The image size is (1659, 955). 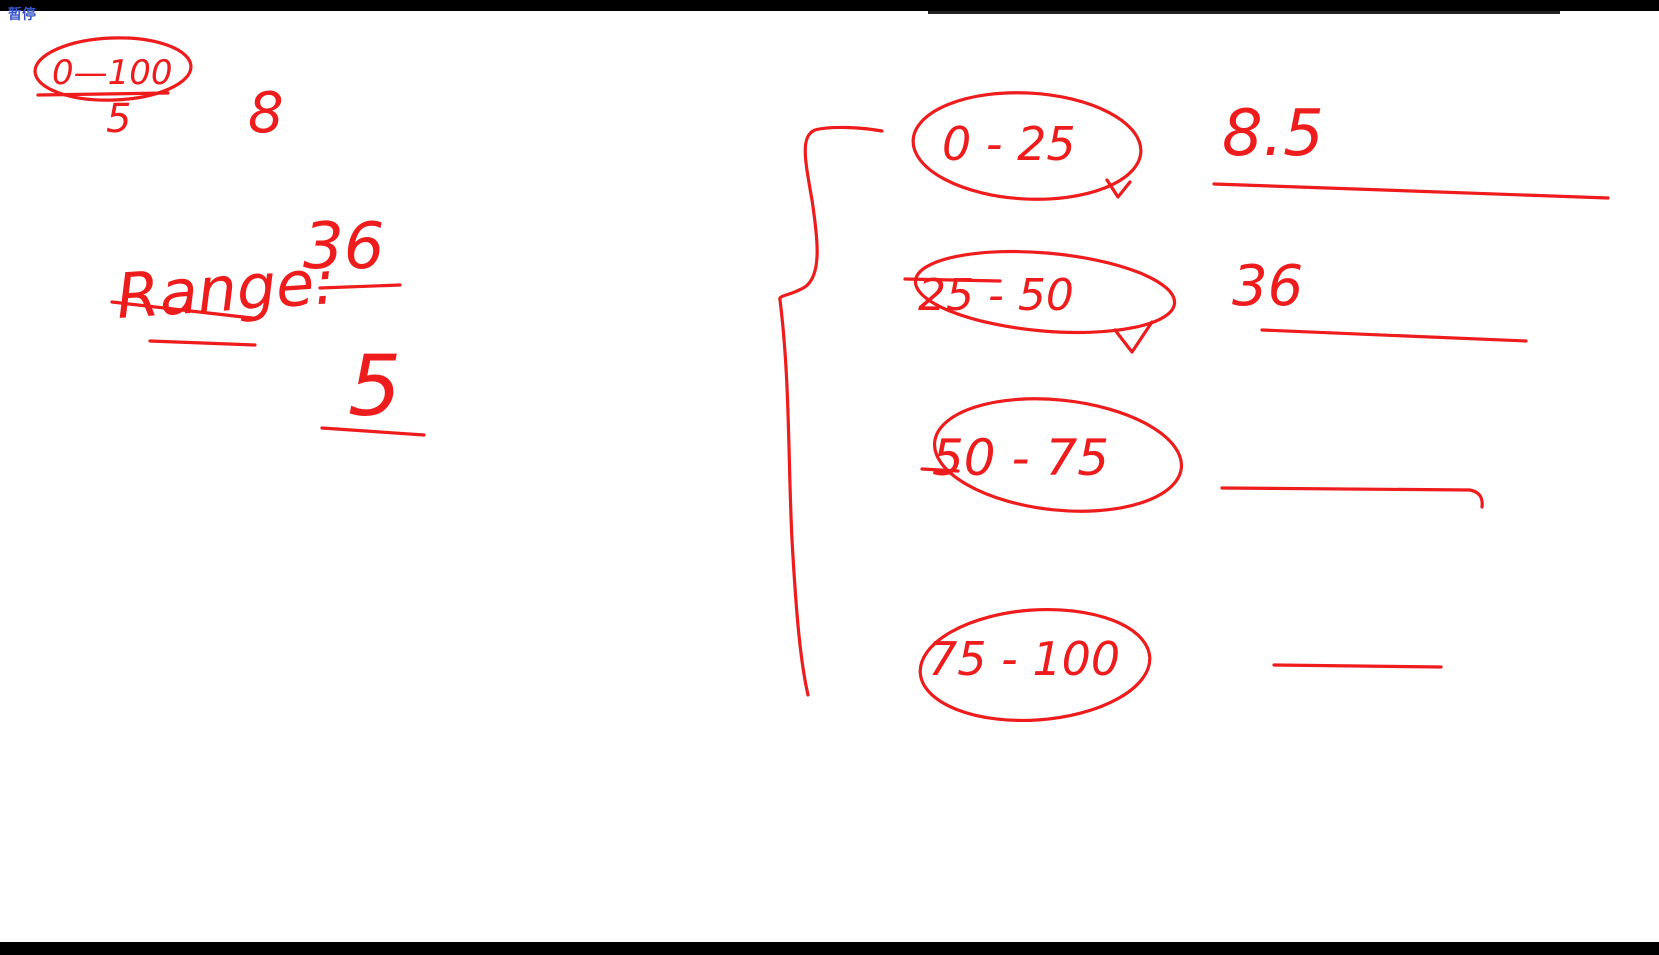 What do you see at coordinates (266, 113) in the screenshot?
I see `count-text: 8` at bounding box center [266, 113].